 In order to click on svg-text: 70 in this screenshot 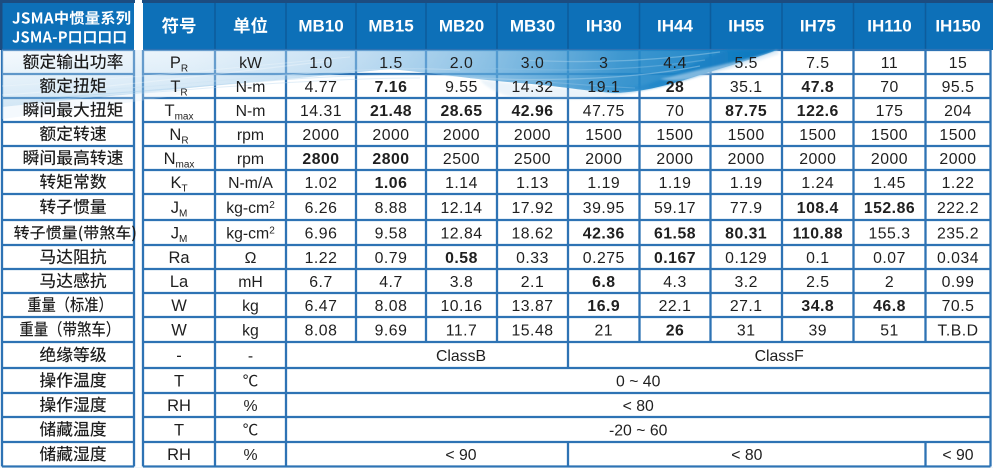, I will do `click(675, 111)`.